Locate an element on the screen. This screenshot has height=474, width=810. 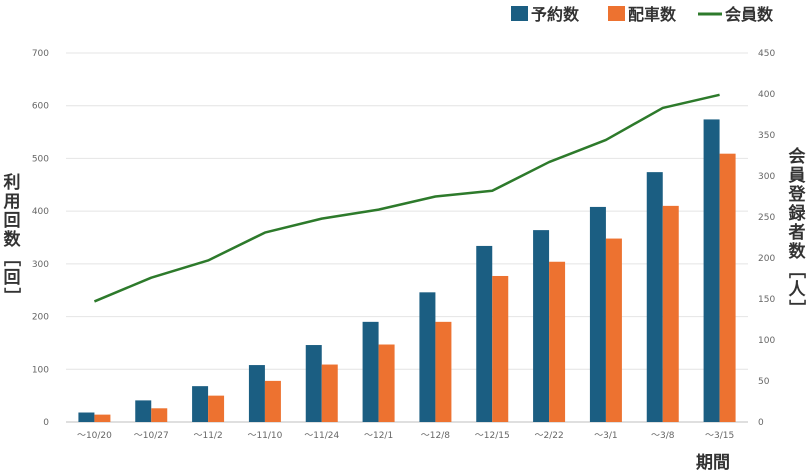
category-label: ～12/1 is located at coordinates (378, 436).